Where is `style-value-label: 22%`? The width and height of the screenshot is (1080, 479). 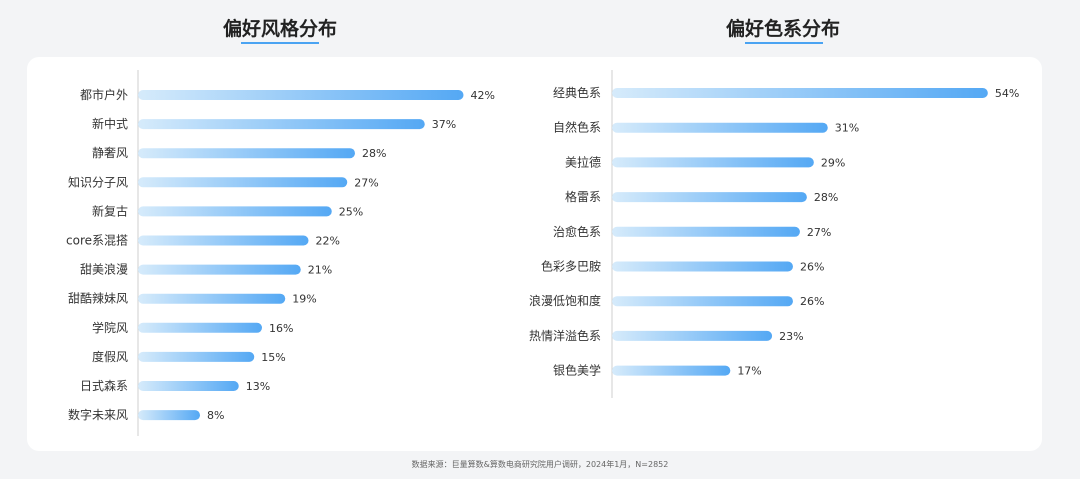 style-value-label: 22% is located at coordinates (328, 241).